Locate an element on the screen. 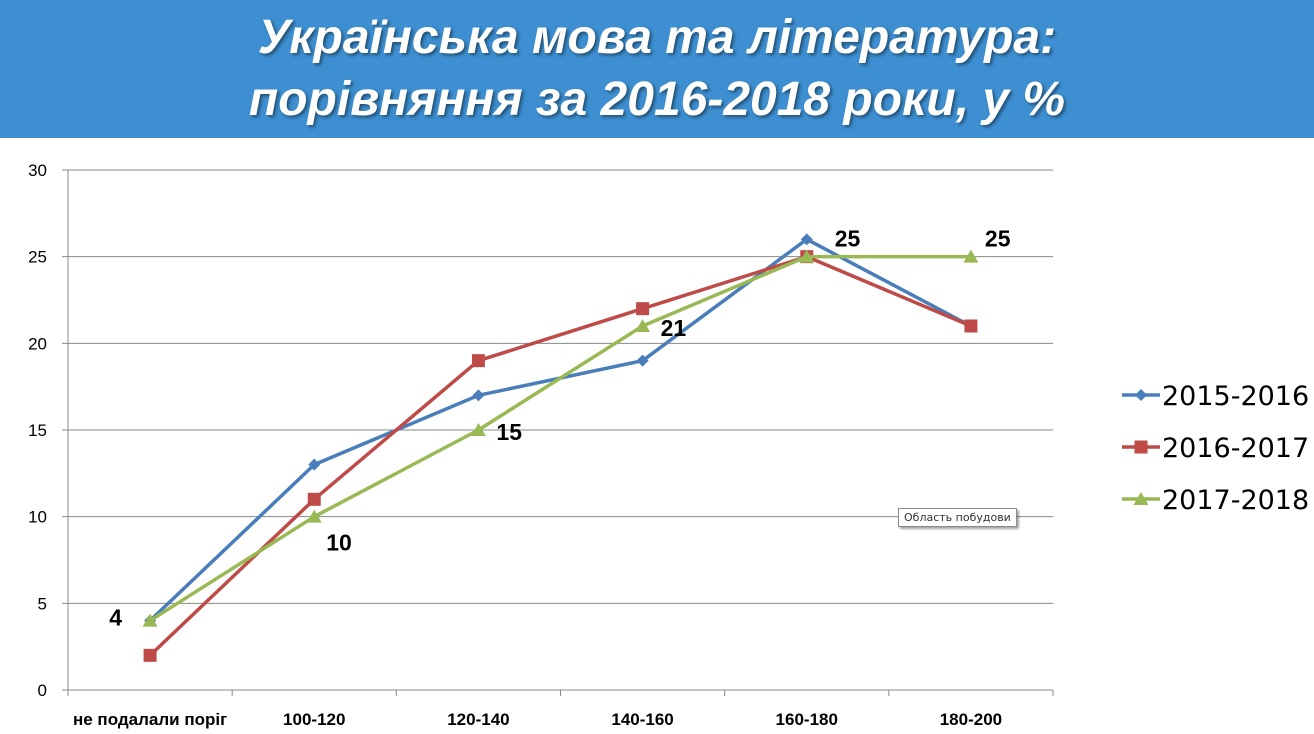 The width and height of the screenshot is (1314, 734). data-label: 15 is located at coordinates (509, 432).